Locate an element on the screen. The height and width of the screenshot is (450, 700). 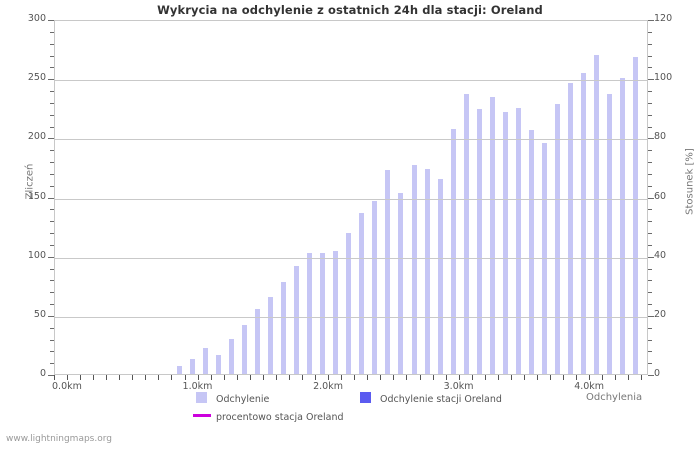
legend-item-station-deviation: Odchylenie stacji Oreland is located at coordinates (431, 398).